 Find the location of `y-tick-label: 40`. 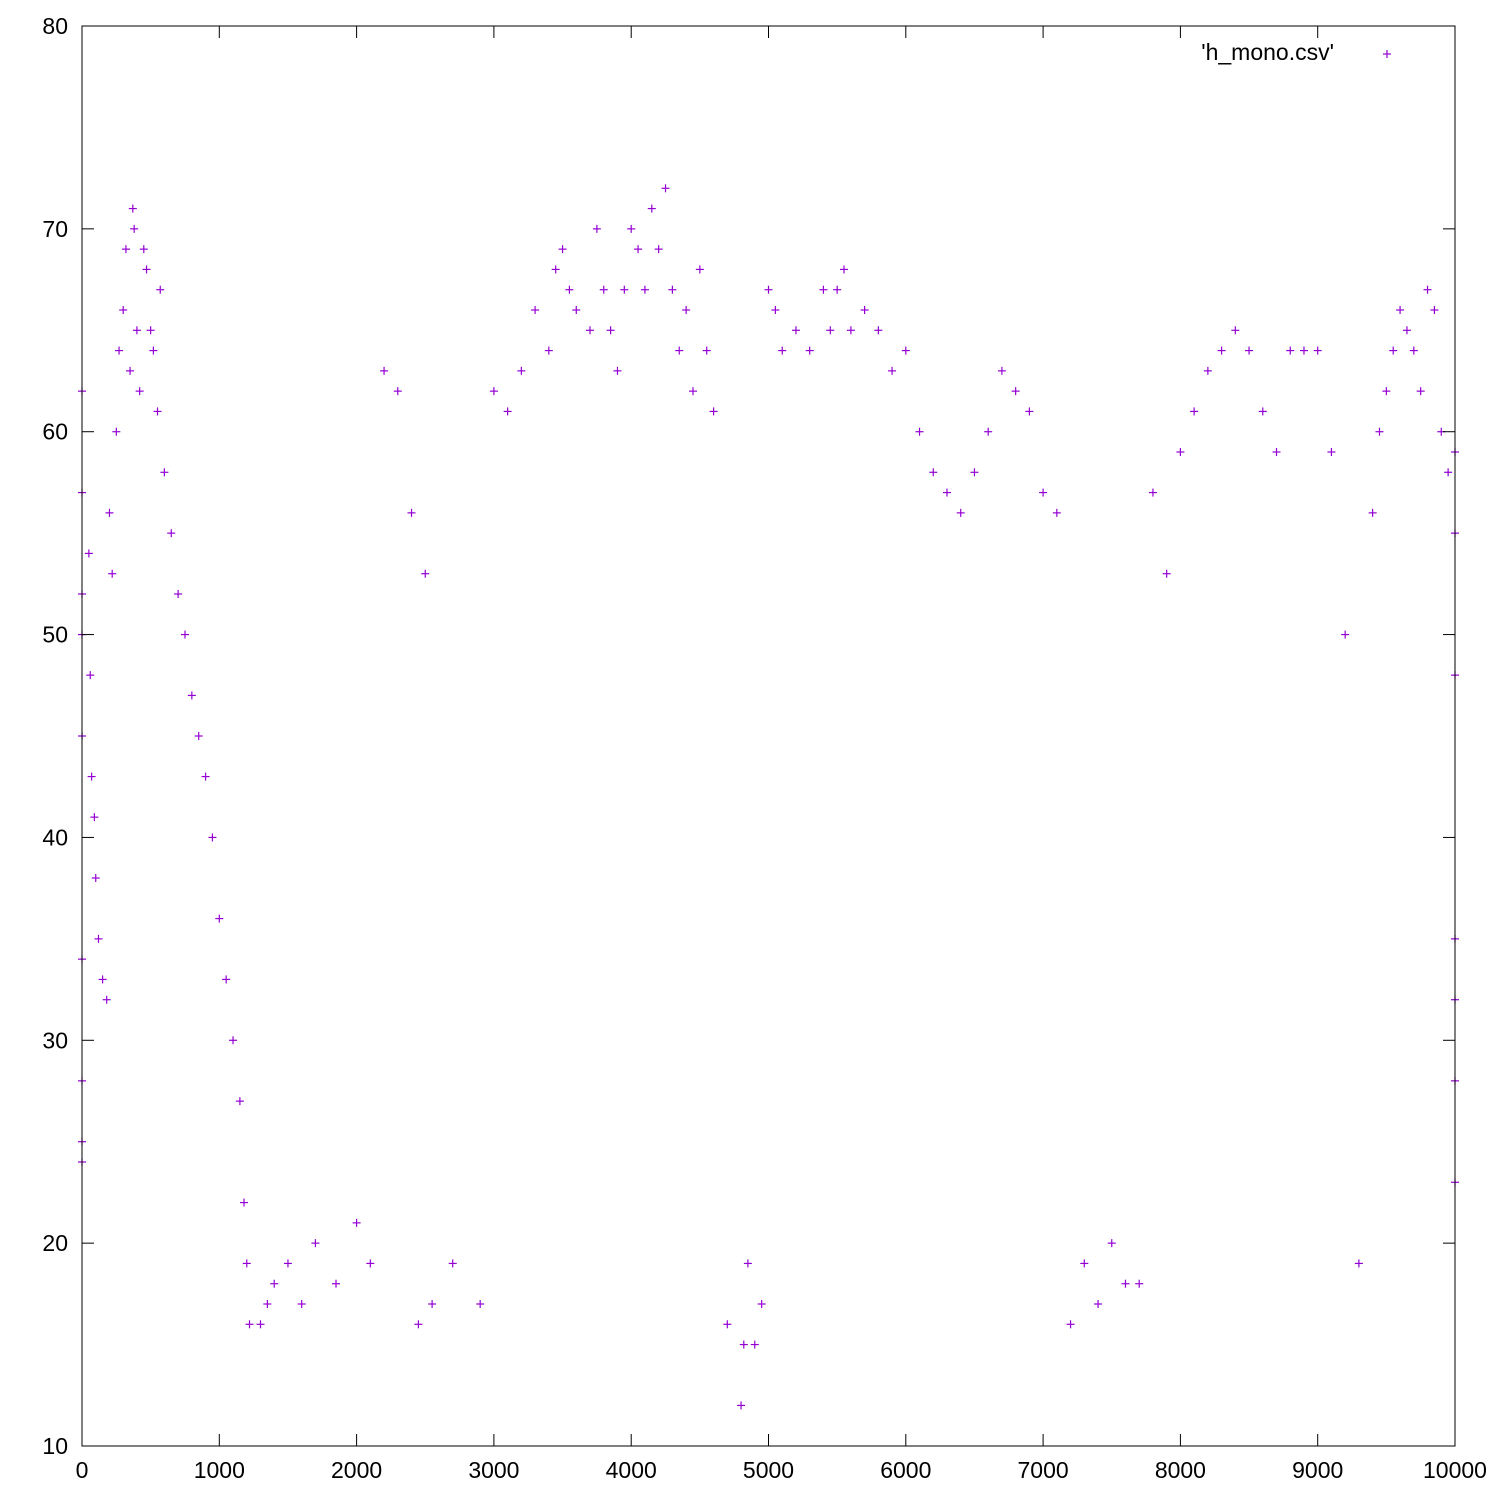

y-tick-label: 40 is located at coordinates (55, 837).